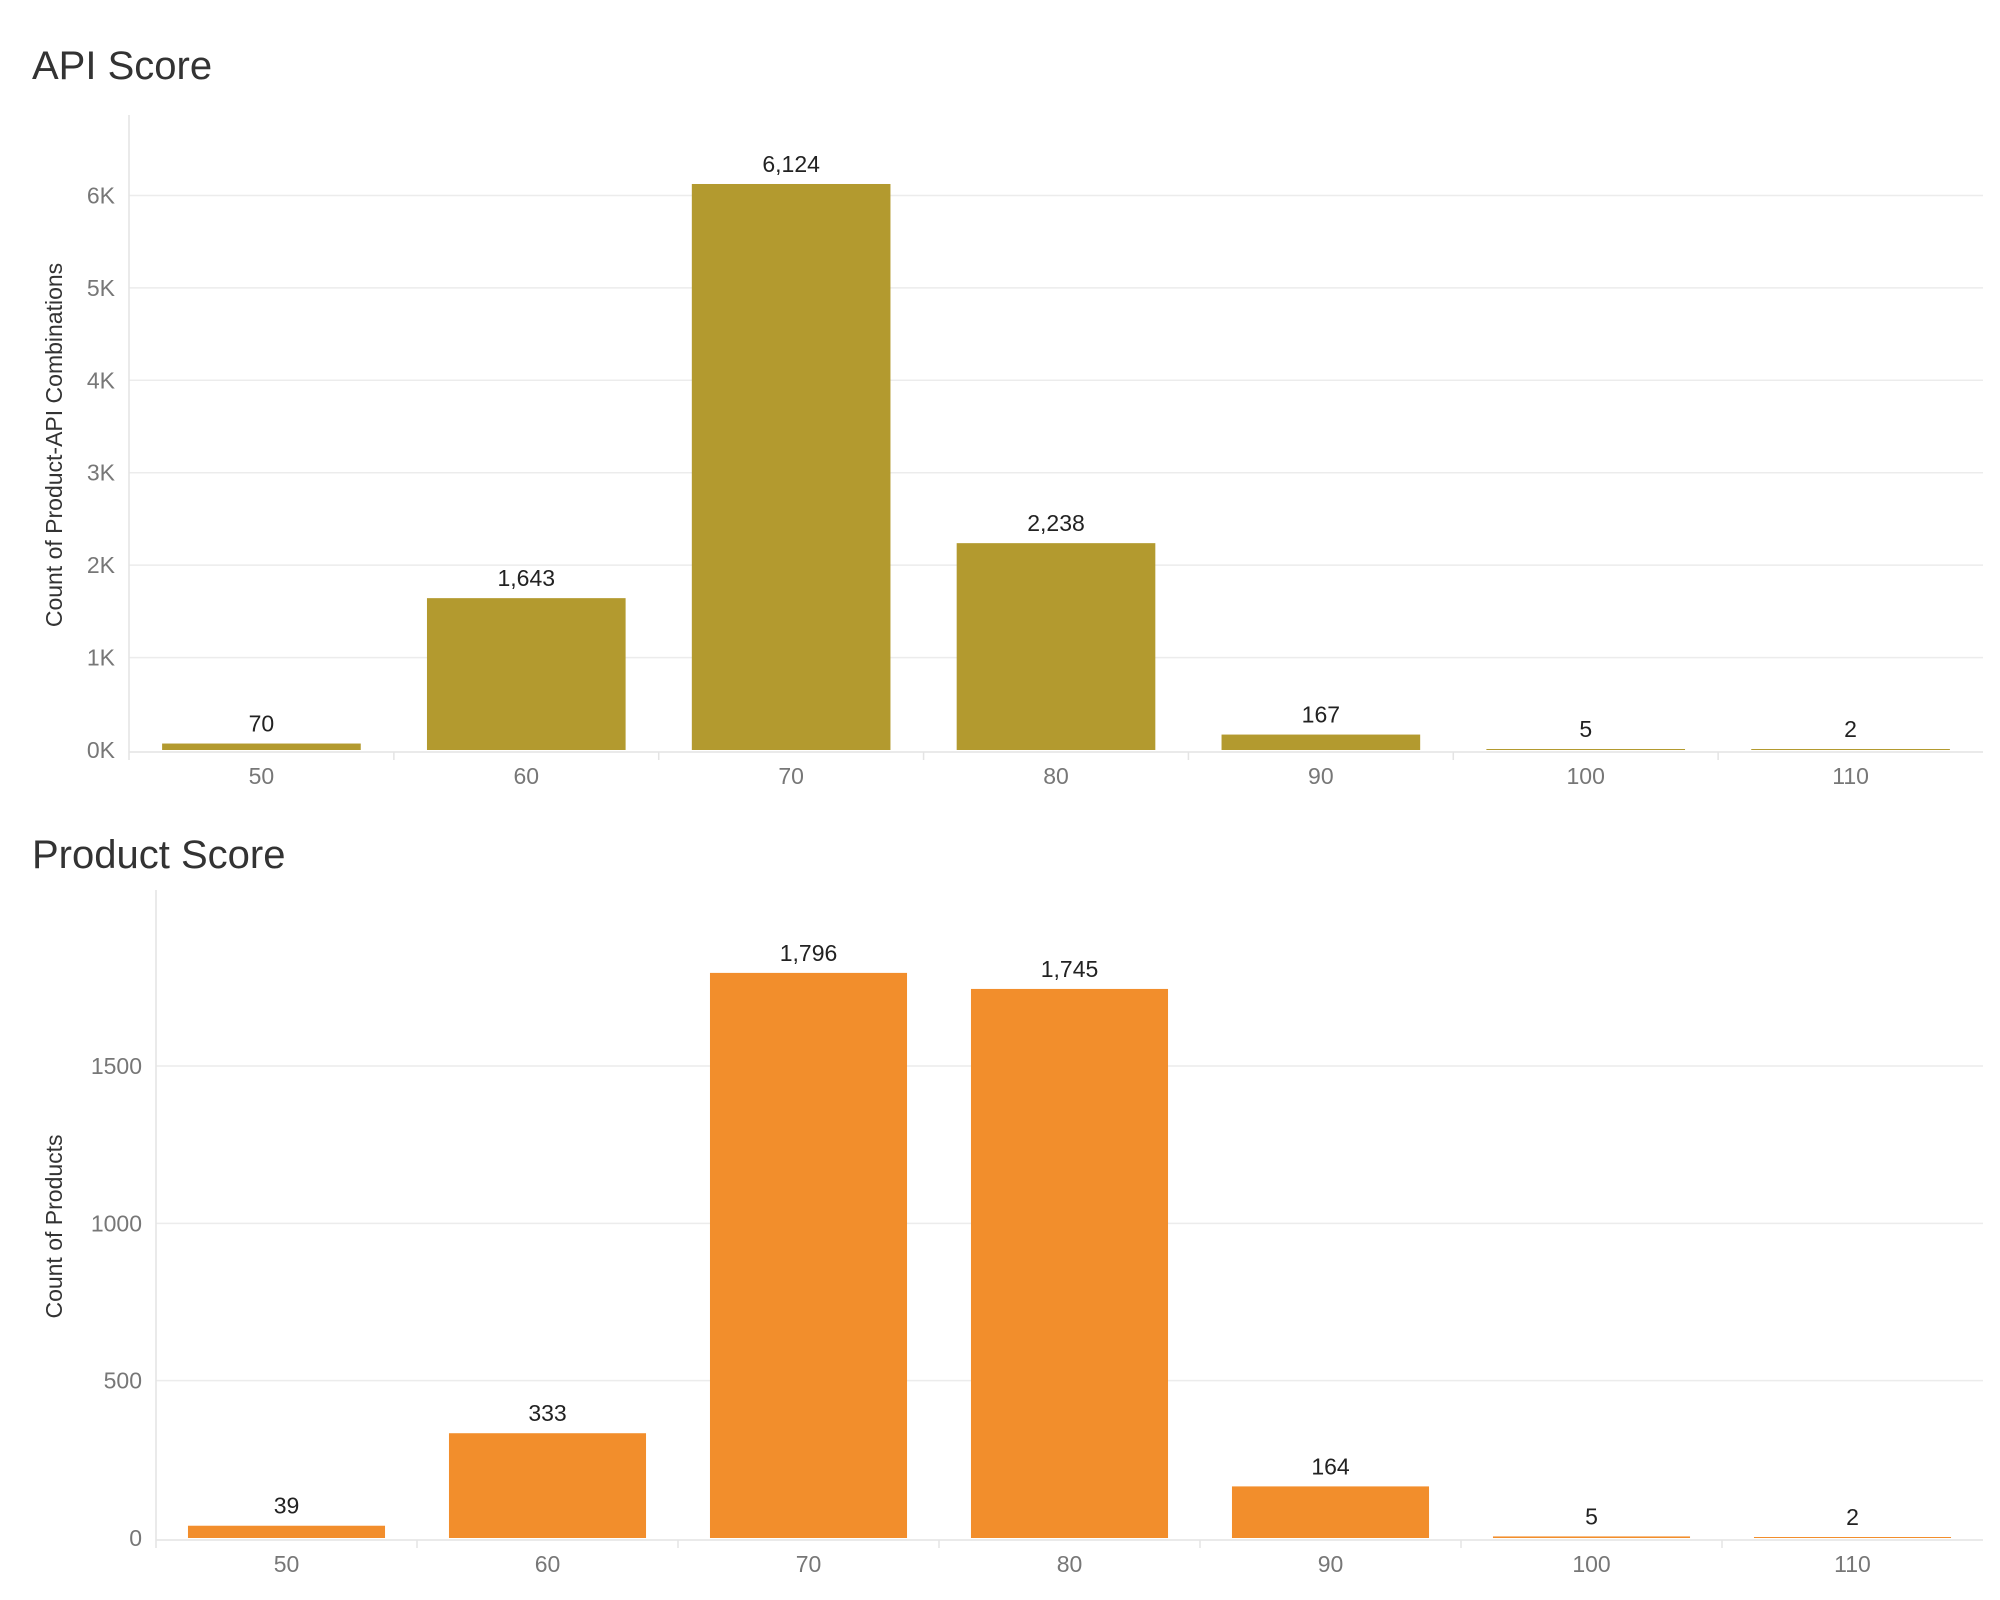 Image resolution: width=2000 pixels, height=1600 pixels. What do you see at coordinates (809, 953) in the screenshot?
I see `data-label: 1,796` at bounding box center [809, 953].